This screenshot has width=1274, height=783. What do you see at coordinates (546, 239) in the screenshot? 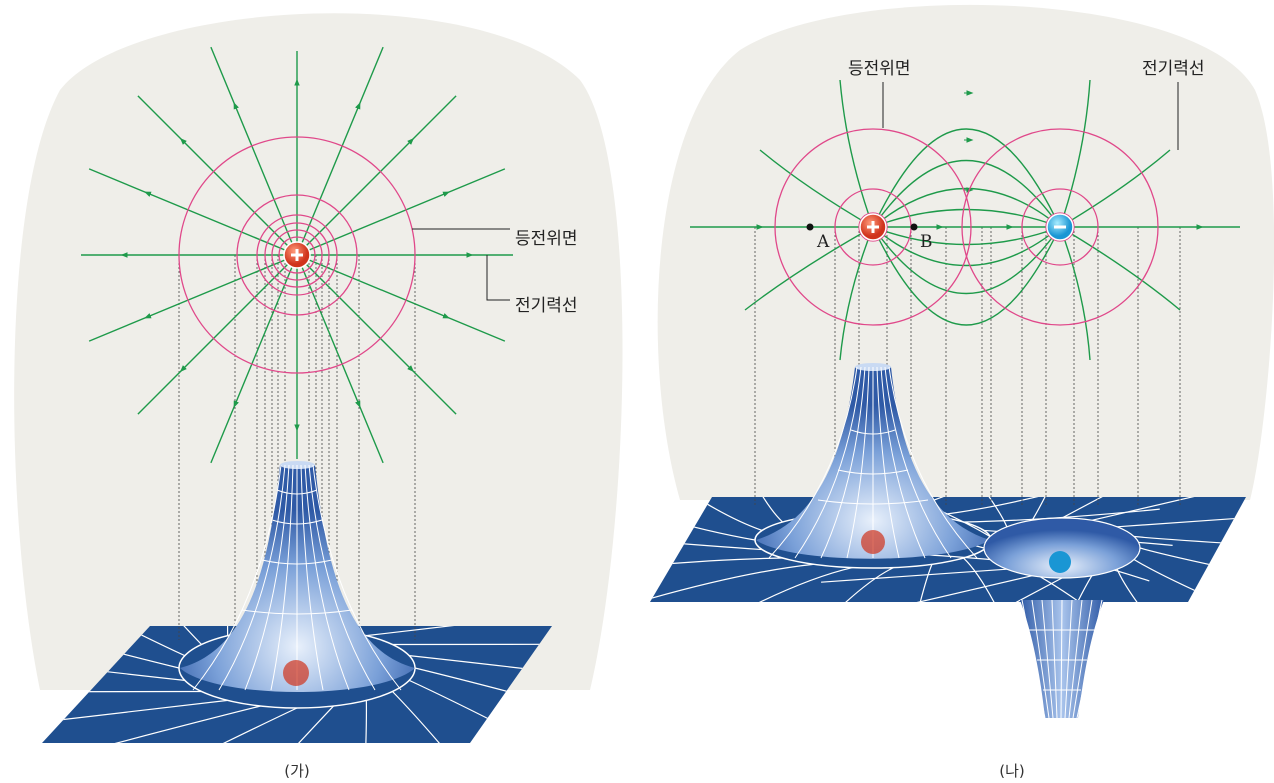
I see `label-equipotential: 등전위면` at bounding box center [546, 239].